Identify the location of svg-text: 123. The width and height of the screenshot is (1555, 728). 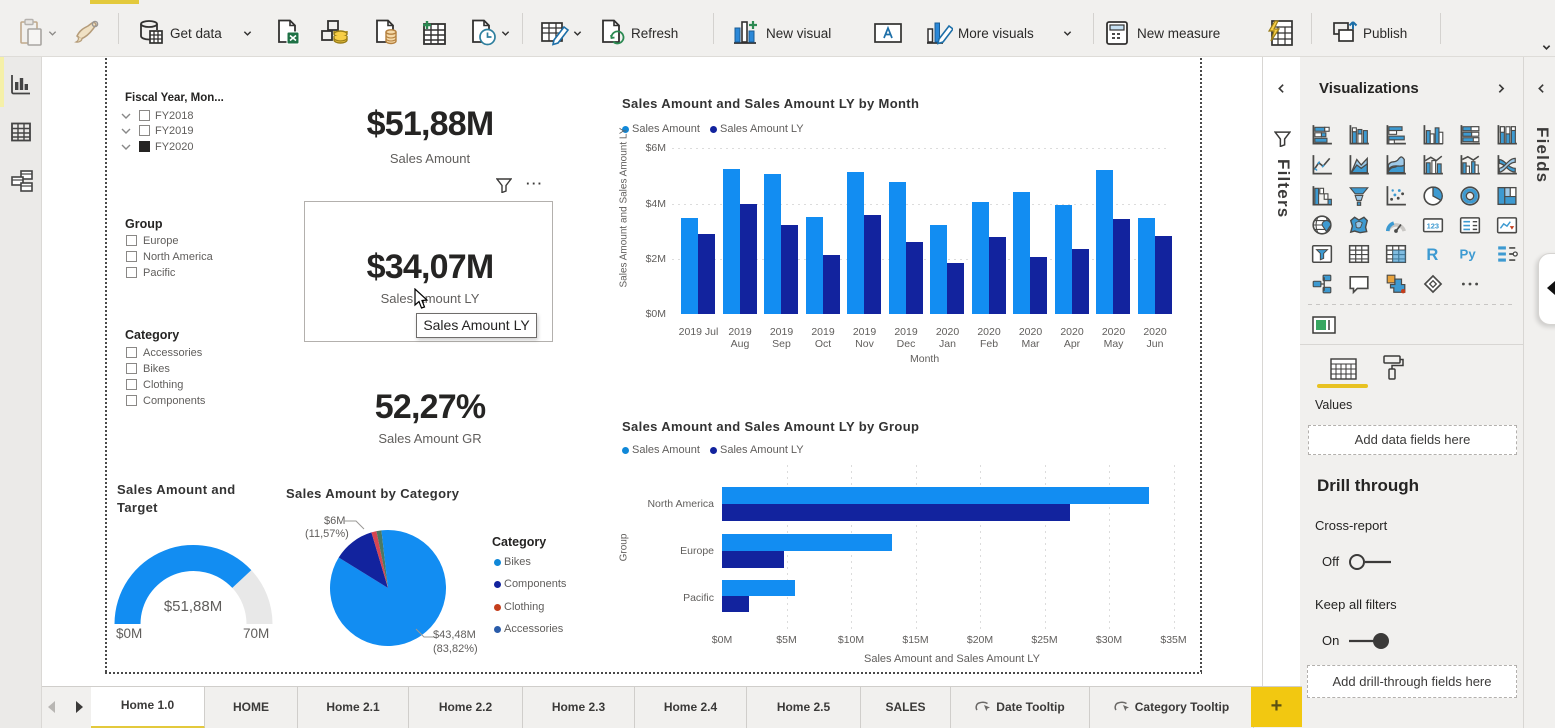
(1433, 226).